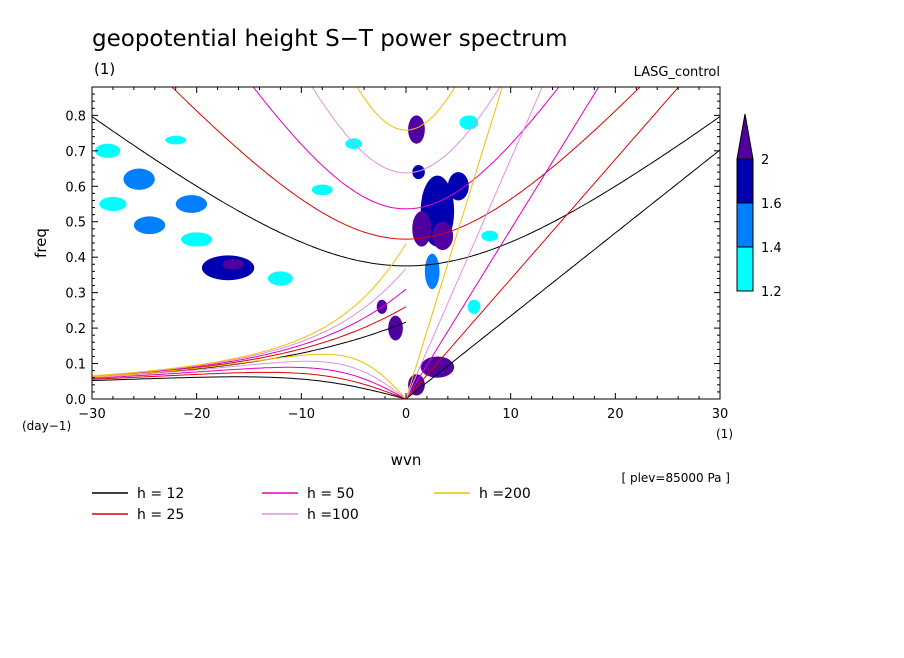  I want to click on case-label: LASG_control, so click(677, 72).